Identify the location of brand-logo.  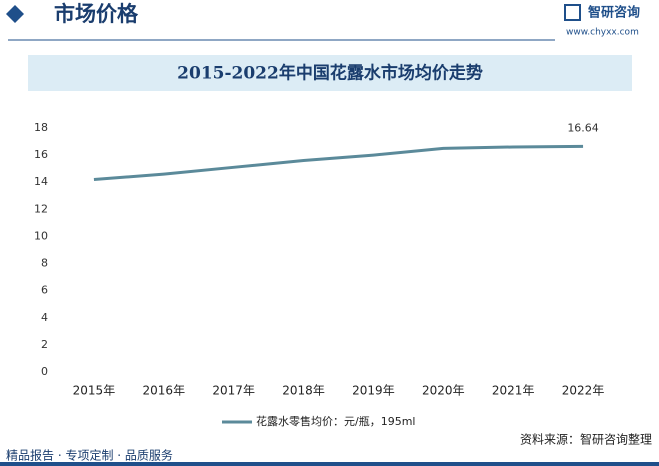
(572, 12).